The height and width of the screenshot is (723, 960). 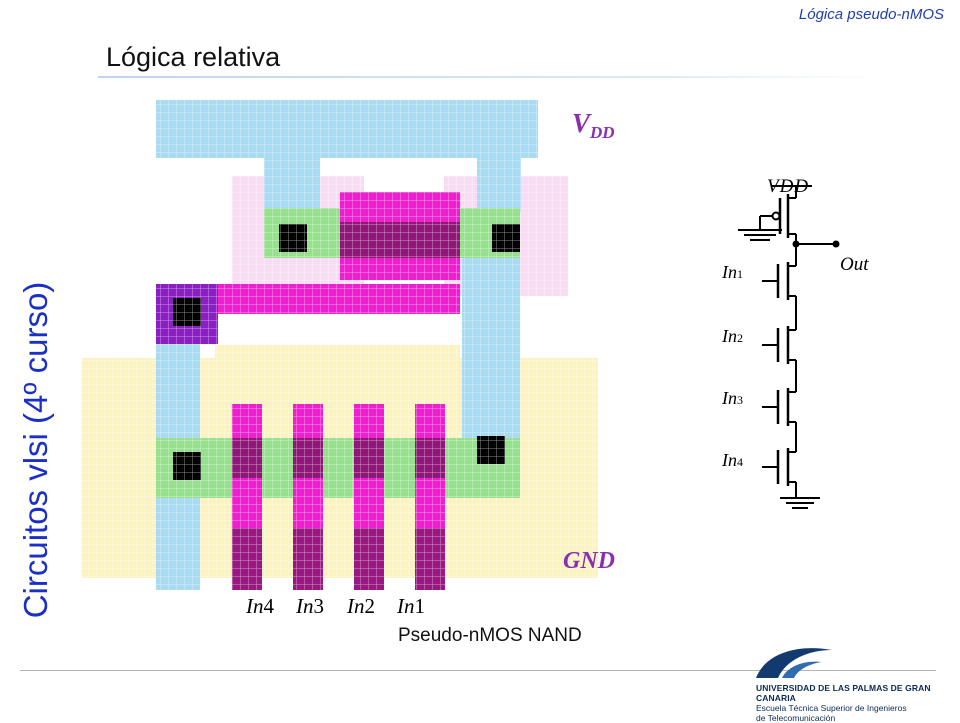 I want to click on schematic-input-label-in3: In3, so click(x=732, y=398).